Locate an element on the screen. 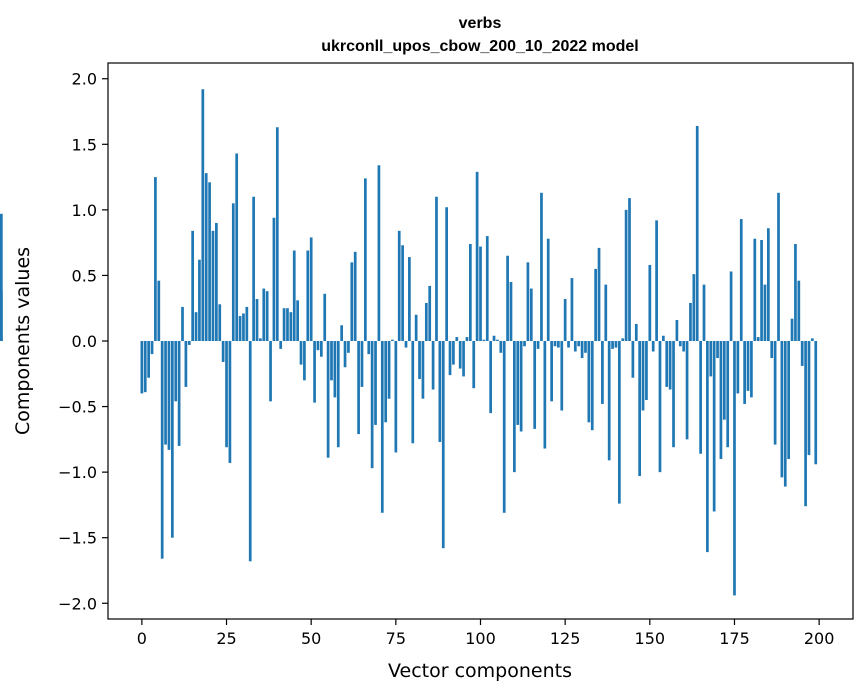  y-axis-label: Components values is located at coordinates (23, 341).